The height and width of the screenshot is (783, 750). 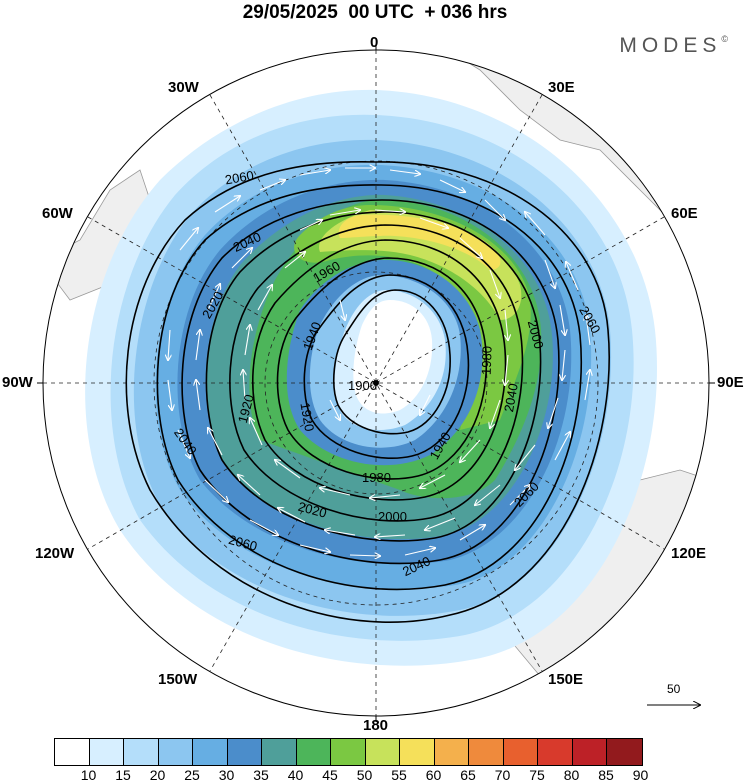 I want to click on colorbar-tick-label: 40, so click(x=295, y=775).